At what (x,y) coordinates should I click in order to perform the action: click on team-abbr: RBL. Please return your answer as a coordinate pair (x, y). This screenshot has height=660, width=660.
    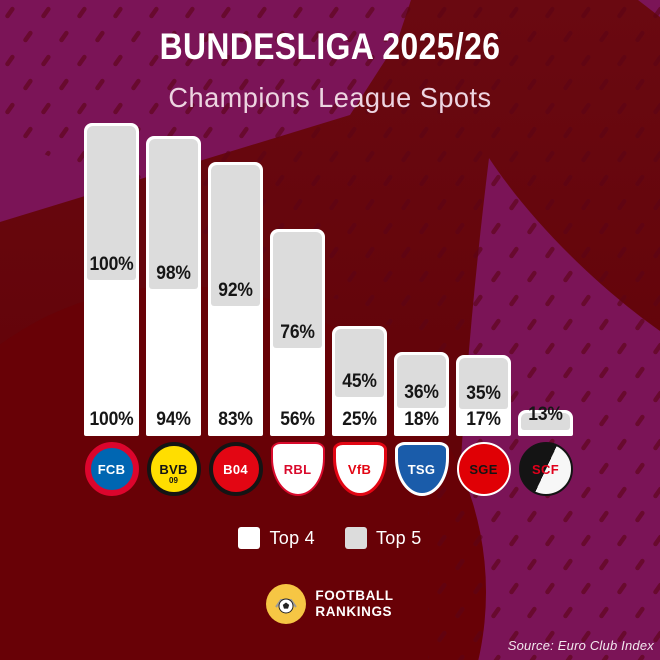
    Looking at the image, I should click on (297, 469).